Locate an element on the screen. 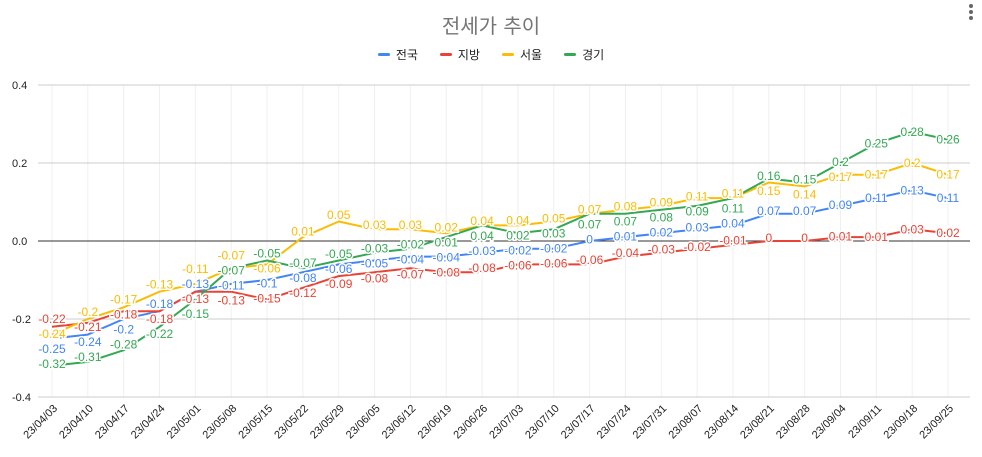 This screenshot has width=982, height=457. x-tick-label: 23/04/10 is located at coordinates (76, 422).